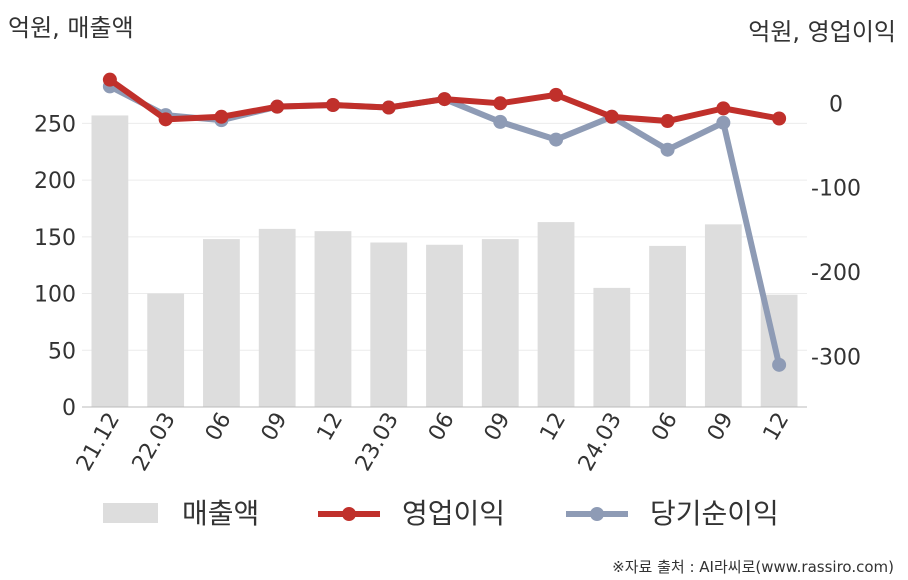  Describe the element at coordinates (71, 28) in the screenshot. I see `left-axis-title: 억원, 매출액` at that location.